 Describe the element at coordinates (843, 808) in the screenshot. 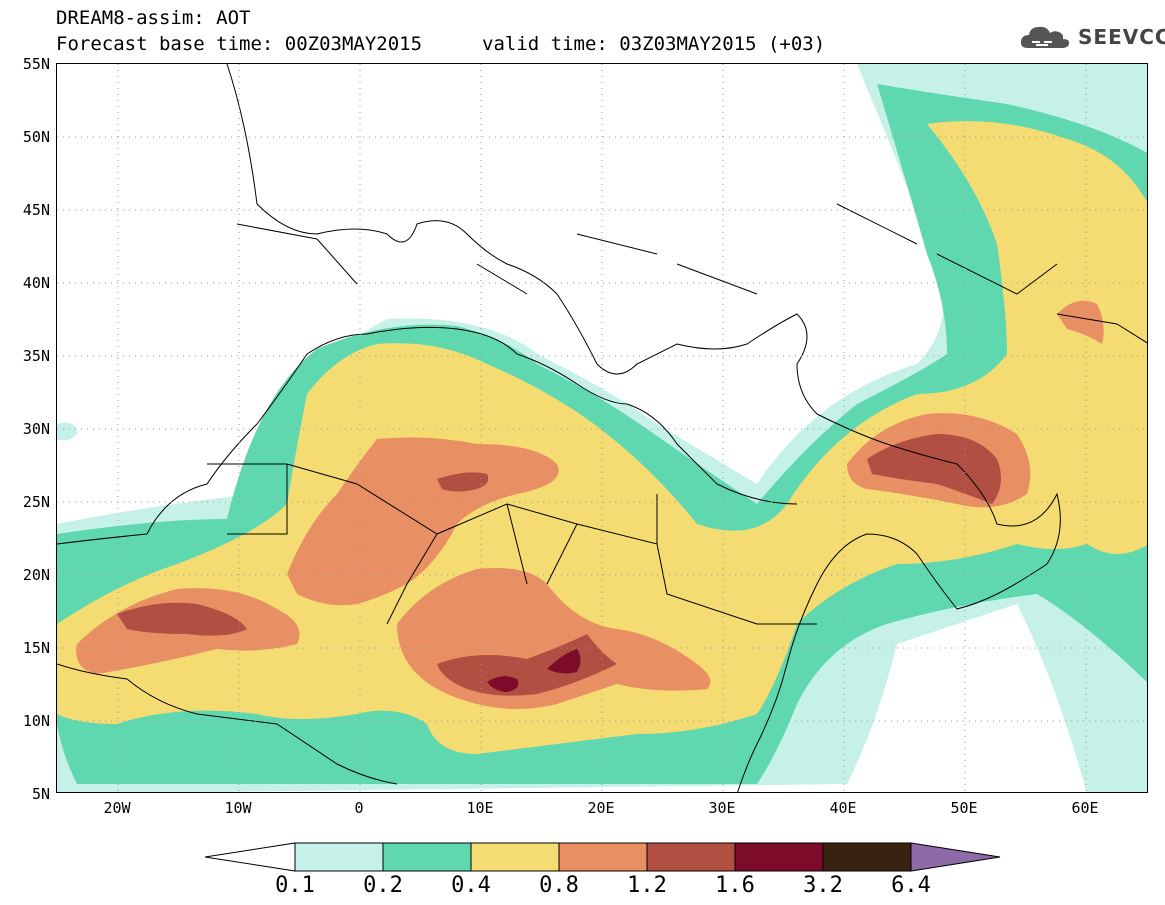

I see `lon-label-40e: 40E` at that location.